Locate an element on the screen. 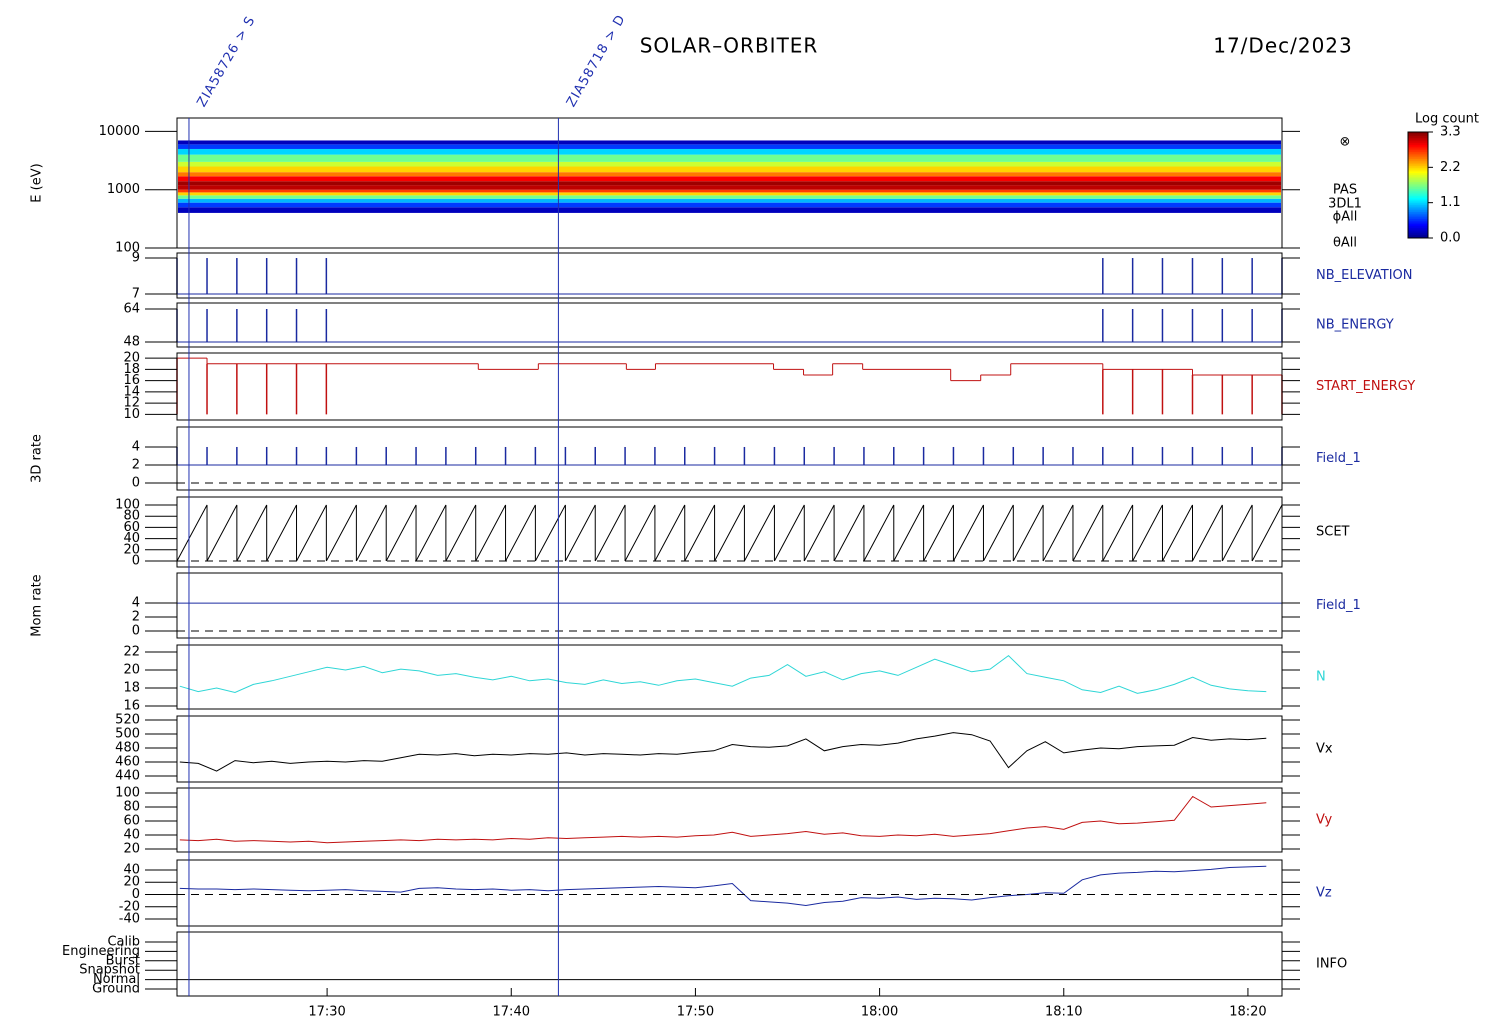  y-tick-label: 100 is located at coordinates (127, 792).